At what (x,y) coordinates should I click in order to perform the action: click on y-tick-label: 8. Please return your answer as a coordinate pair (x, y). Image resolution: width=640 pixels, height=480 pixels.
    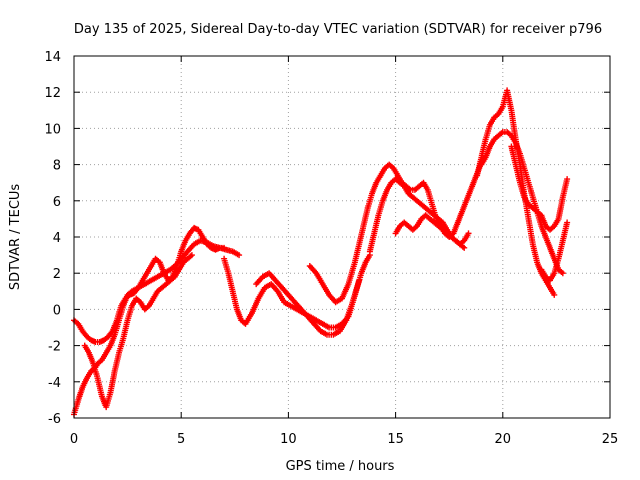
    Looking at the image, I should click on (57, 166).